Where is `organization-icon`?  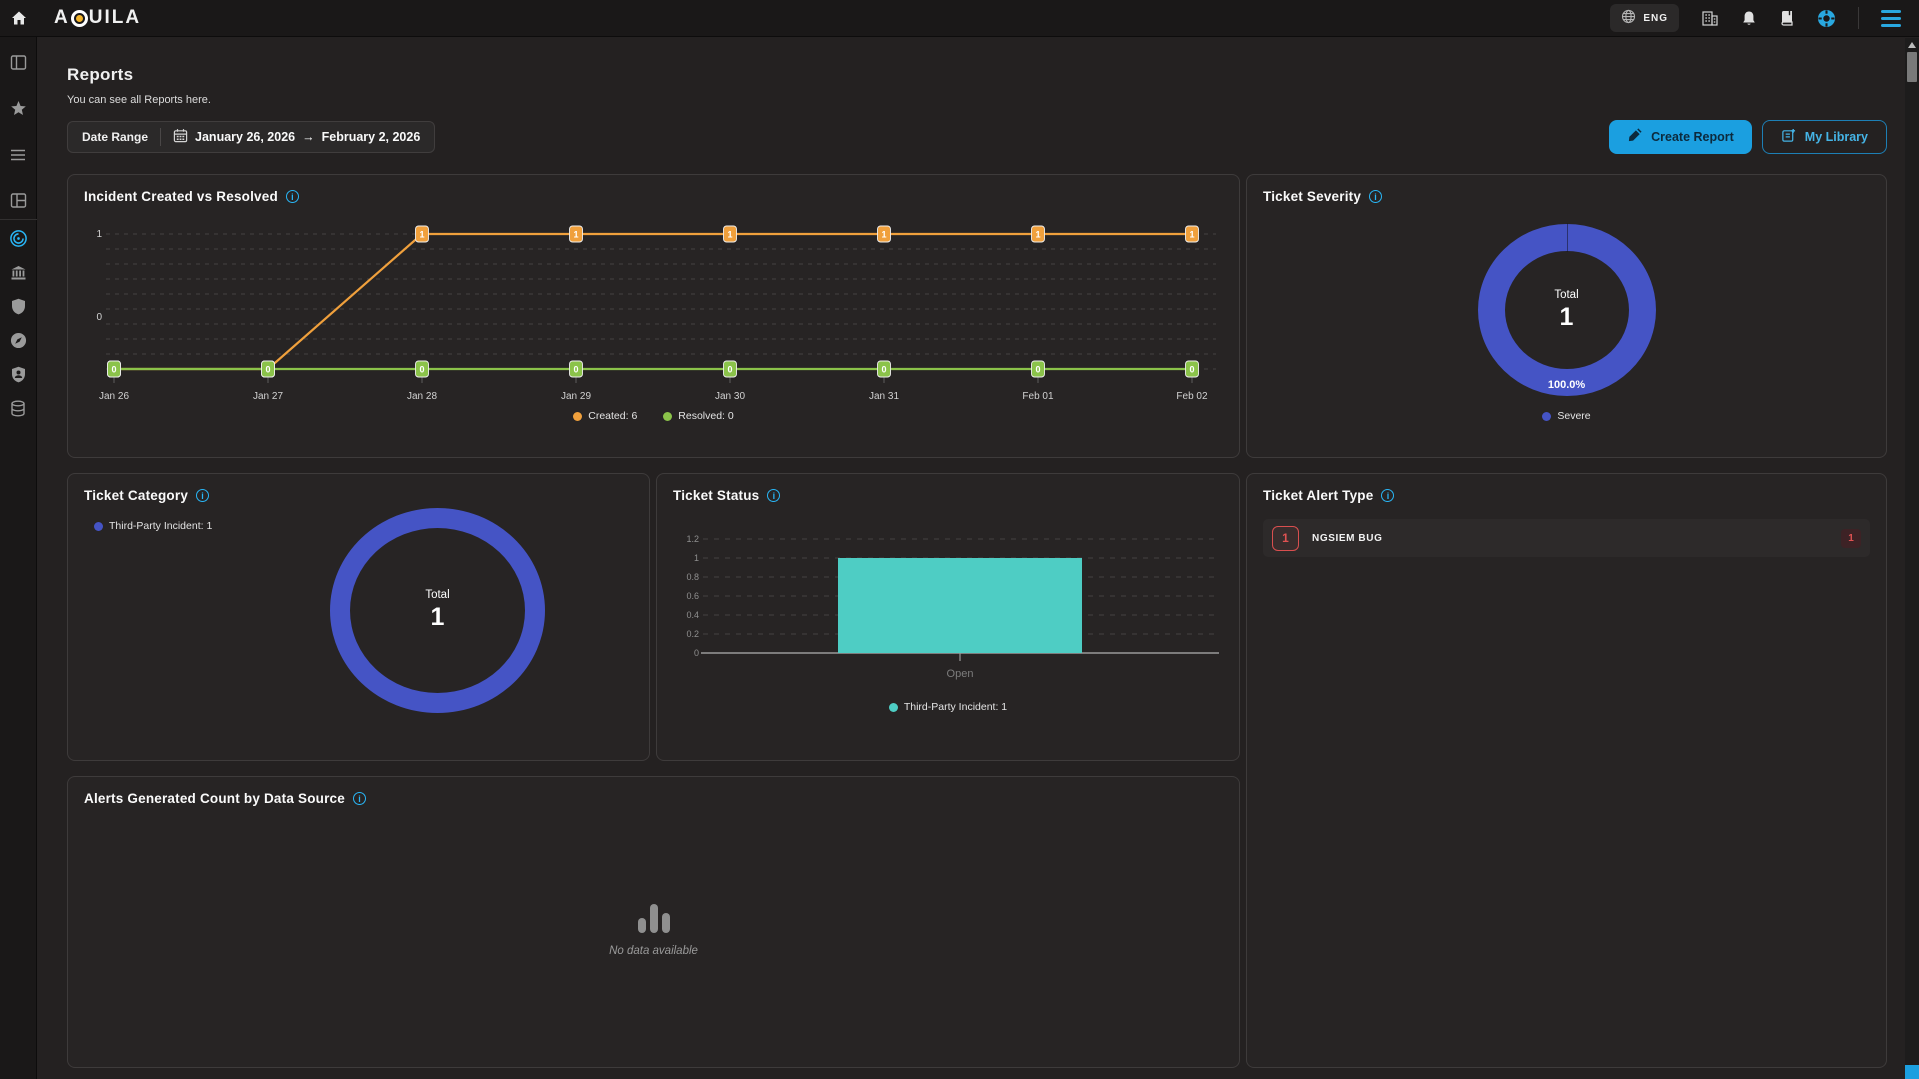 organization-icon is located at coordinates (1710, 18).